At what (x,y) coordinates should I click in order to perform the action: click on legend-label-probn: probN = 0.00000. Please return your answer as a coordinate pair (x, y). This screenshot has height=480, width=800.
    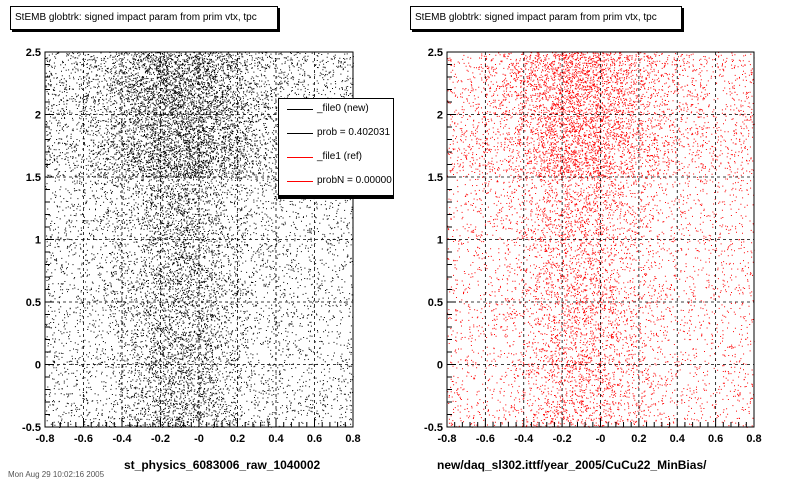
    Looking at the image, I should click on (354, 180).